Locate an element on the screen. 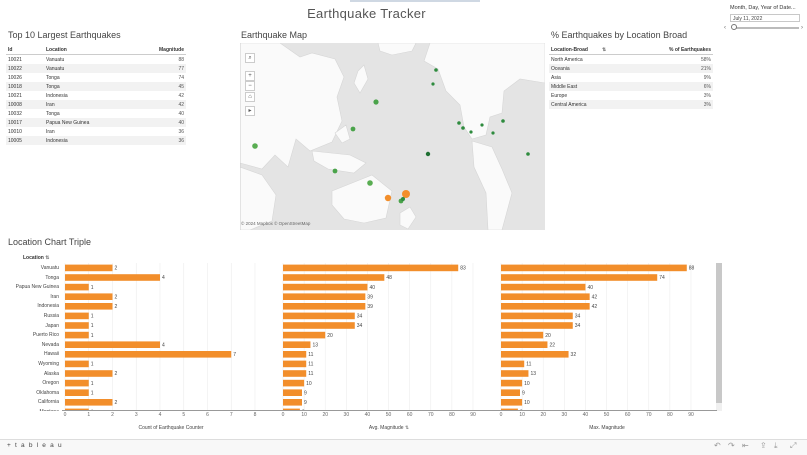 Image resolution: width=807 pixels, height=455 pixels. table-row: 10008 Iran 42 is located at coordinates (96, 104).